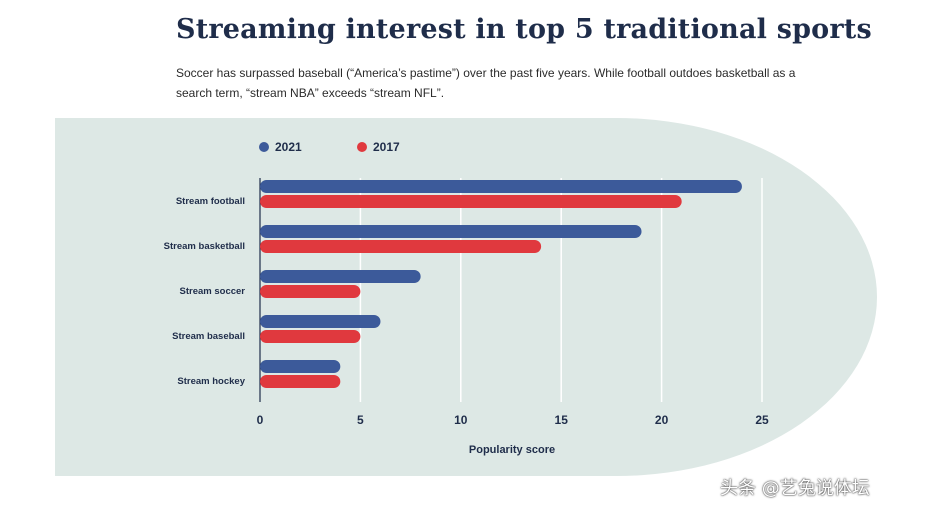  I want to click on bar-stream-soccer-2021, so click(340, 276).